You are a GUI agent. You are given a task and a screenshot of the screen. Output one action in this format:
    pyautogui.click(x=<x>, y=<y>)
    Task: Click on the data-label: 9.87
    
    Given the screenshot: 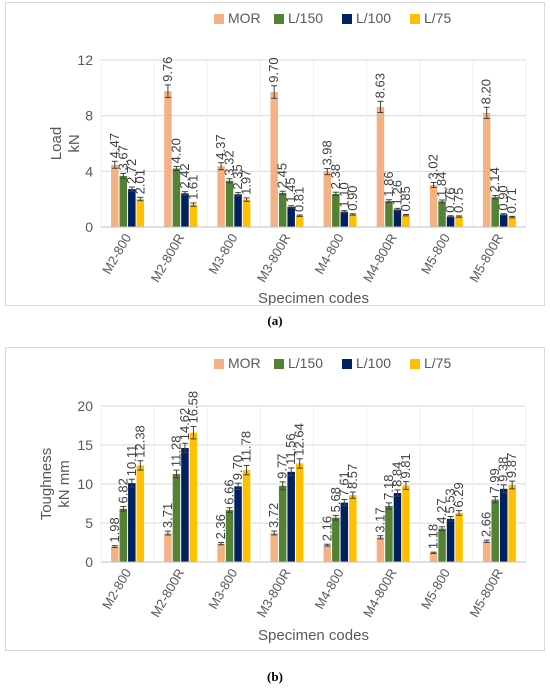 What is the action you would take?
    pyautogui.click(x=511, y=465)
    